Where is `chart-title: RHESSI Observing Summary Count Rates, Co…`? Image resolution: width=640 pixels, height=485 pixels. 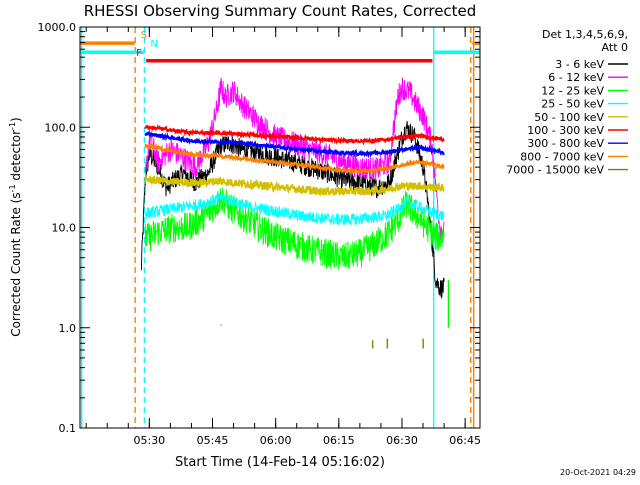
chart-title: RHESSI Observing Summary Count Rates, Co… is located at coordinates (280, 11).